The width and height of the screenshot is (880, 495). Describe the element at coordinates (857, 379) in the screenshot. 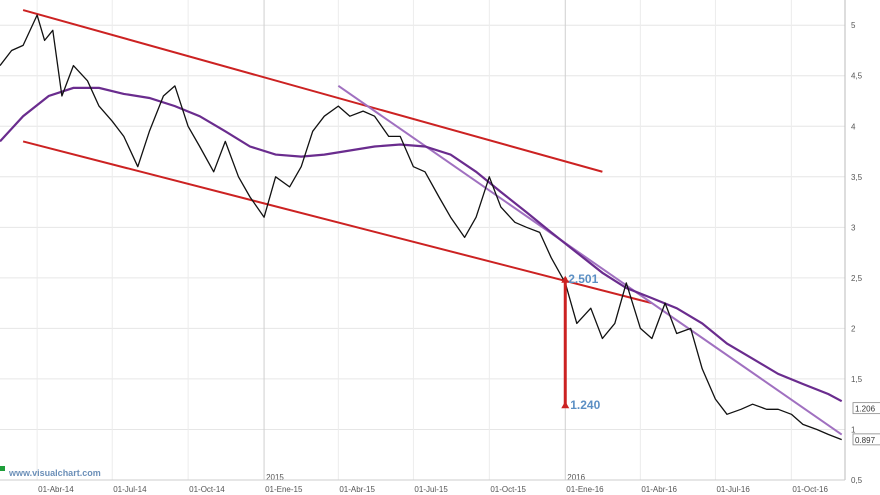

I see `y-tick-label: 1,5` at that location.